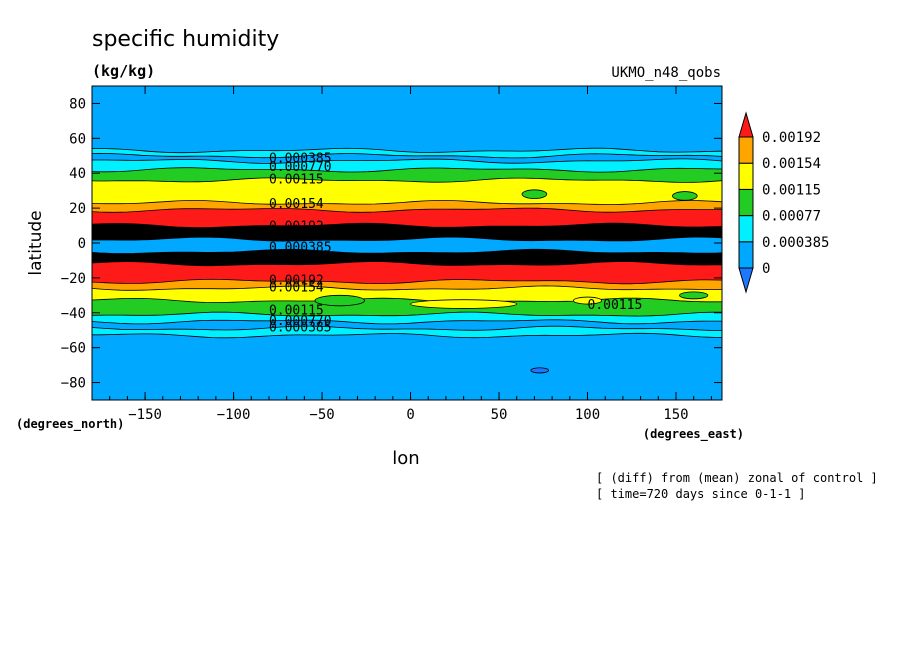 This screenshot has height=654, width=904. Describe the element at coordinates (123, 71) in the screenshot. I see `units-label: (kg/kg)` at that location.